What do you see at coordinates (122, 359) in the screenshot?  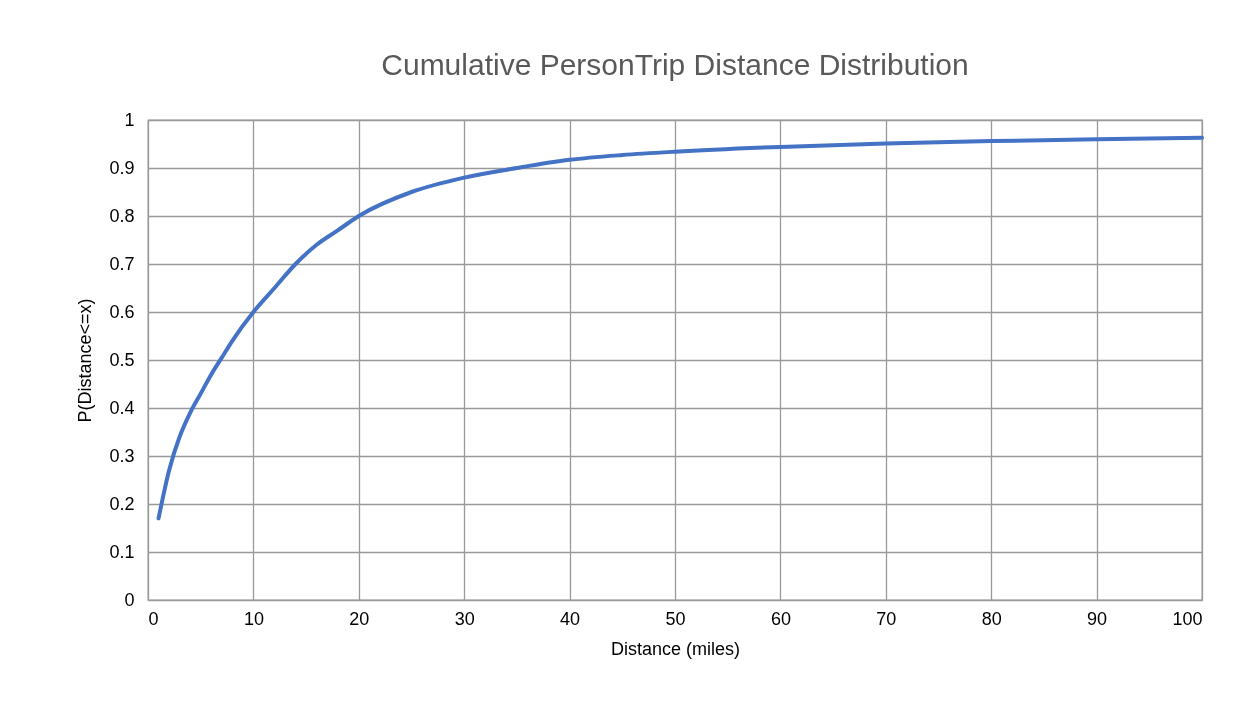 I see `y-tick-label: 0.5` at bounding box center [122, 359].